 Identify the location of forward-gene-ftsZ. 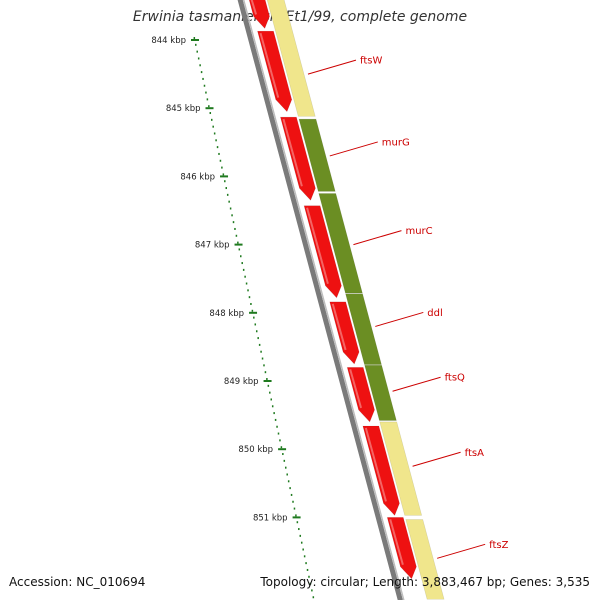
(425, 559).